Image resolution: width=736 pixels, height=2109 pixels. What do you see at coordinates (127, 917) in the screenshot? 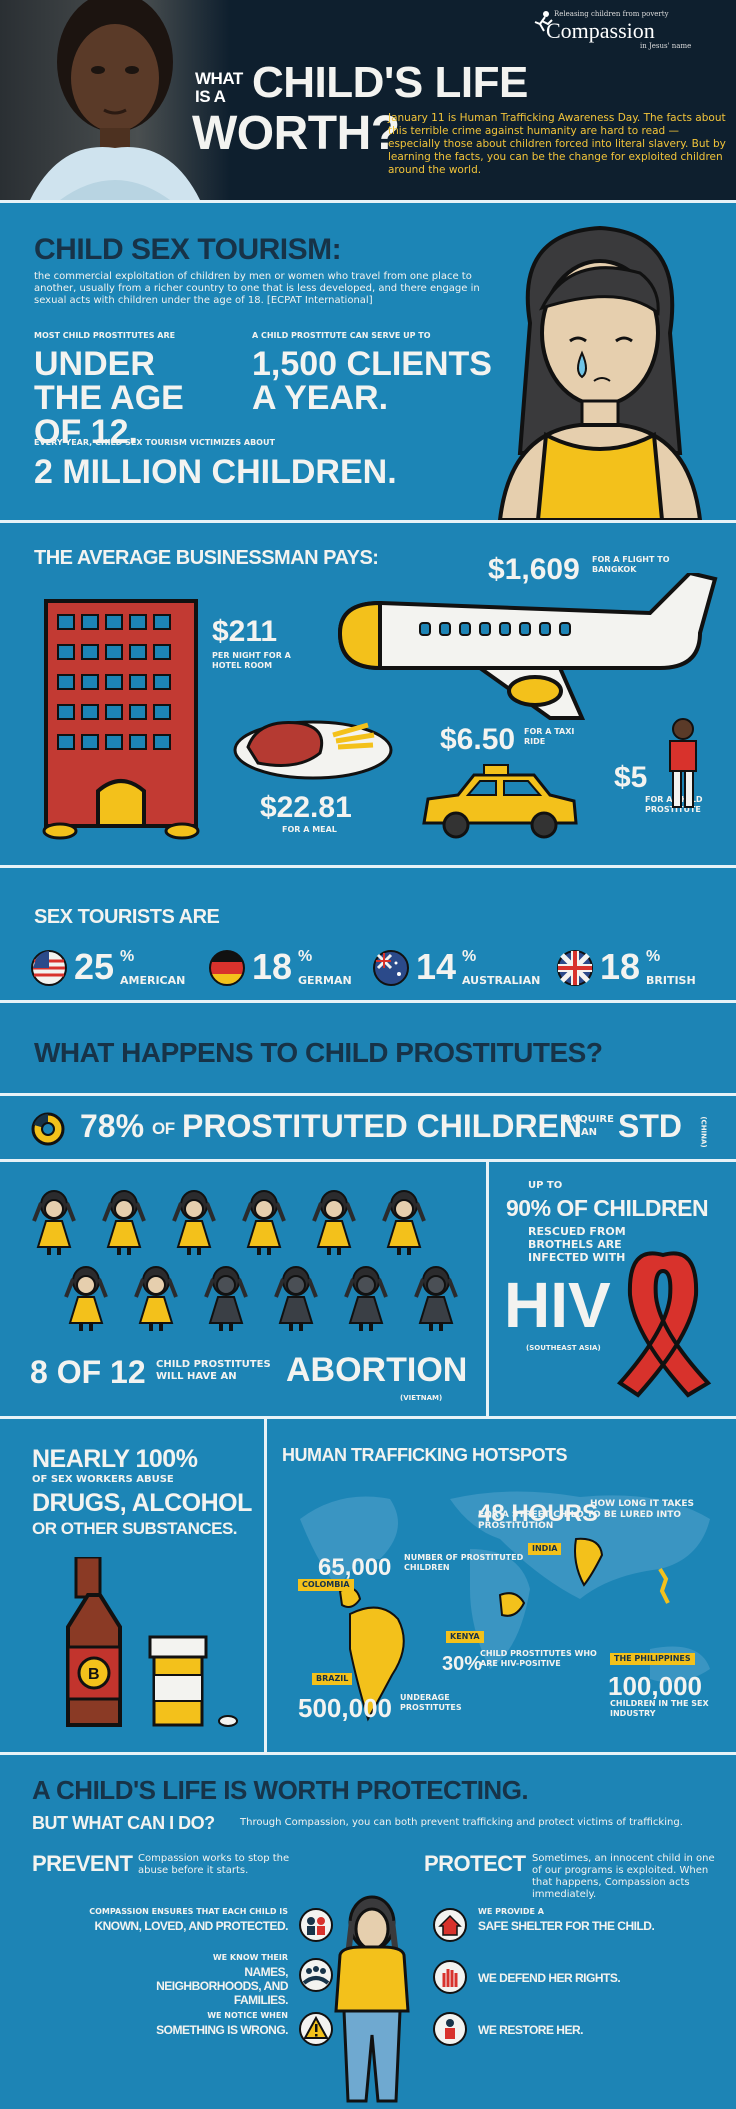
I see `tourists-title: SEX TOURISTS ARE` at bounding box center [127, 917].